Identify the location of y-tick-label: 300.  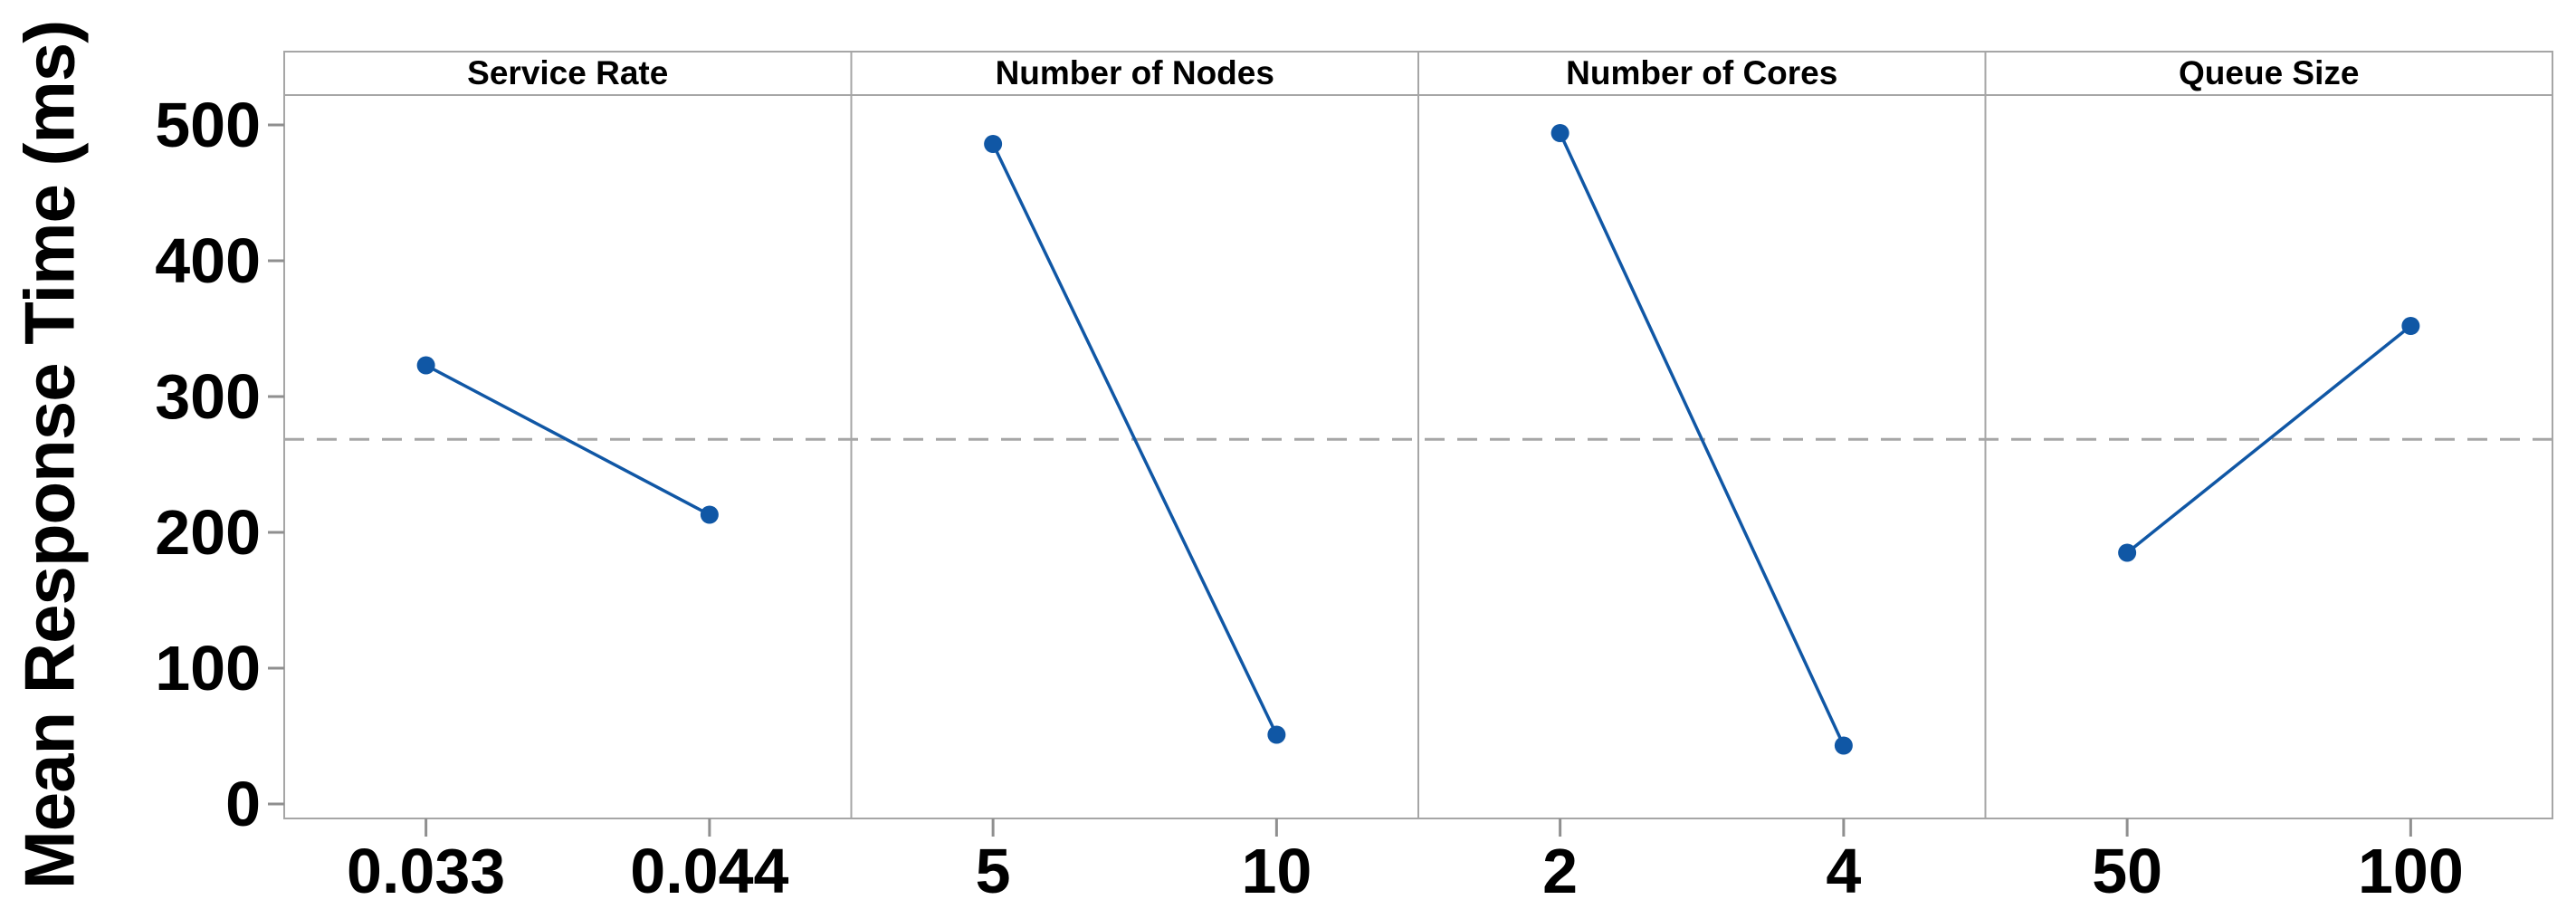
(208, 396).